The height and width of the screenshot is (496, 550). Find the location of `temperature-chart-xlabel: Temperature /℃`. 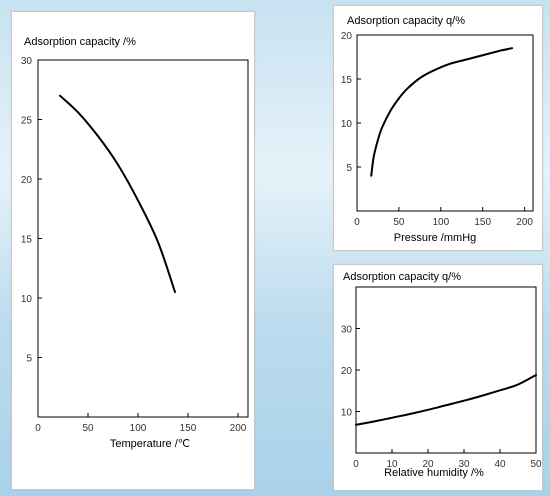

temperature-chart-xlabel: Temperature /℃ is located at coordinates (150, 444).